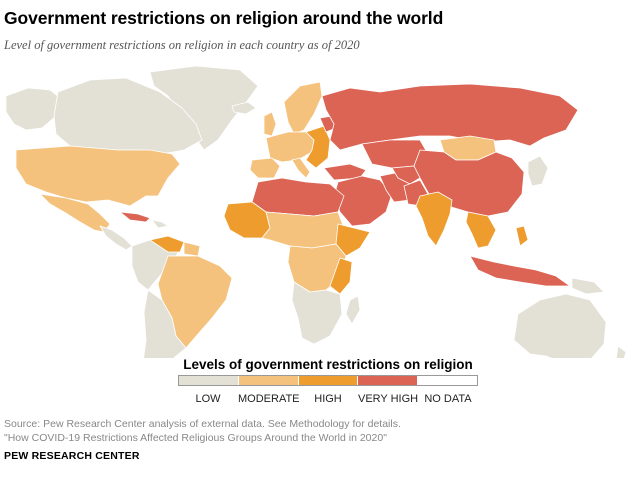 This screenshot has height=483, width=640. What do you see at coordinates (290, 147) in the screenshot?
I see `region-western-europe` at bounding box center [290, 147].